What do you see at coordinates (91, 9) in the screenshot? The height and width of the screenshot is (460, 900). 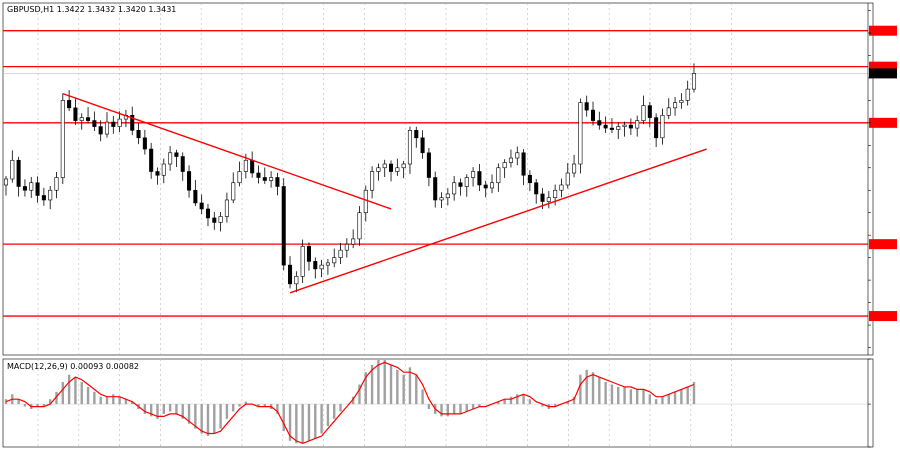 I see `chart-title: GBPUSD,H1 1.3422 1.3432 1.3420 1.3431` at bounding box center [91, 9].